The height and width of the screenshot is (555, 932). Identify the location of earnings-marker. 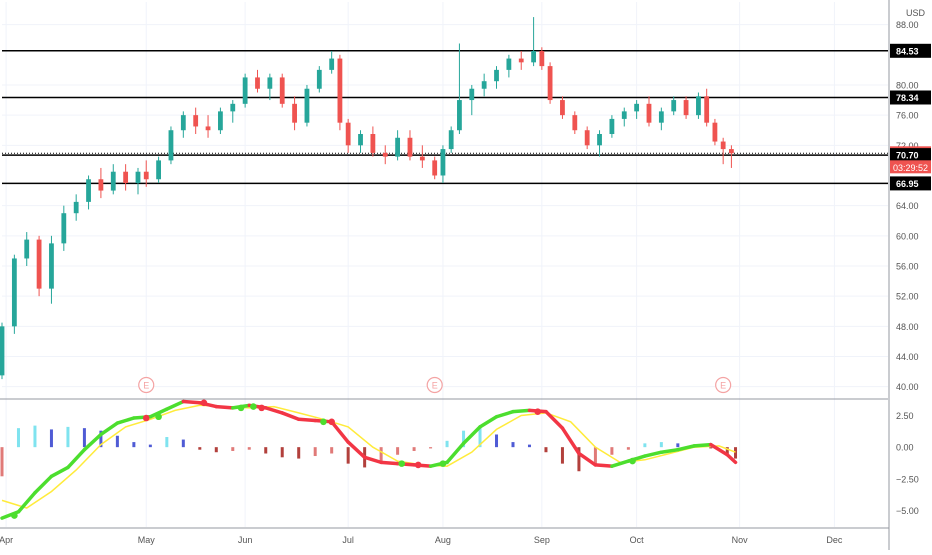
(434, 385).